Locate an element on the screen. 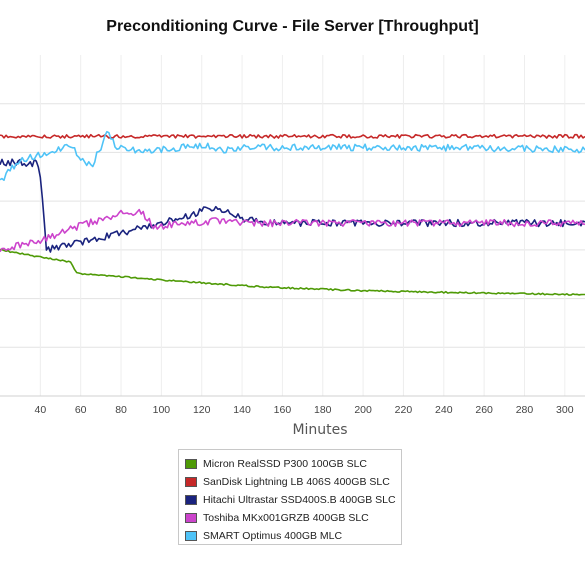 The height and width of the screenshot is (566, 585). x-tick-labels: 40 60 80 100 120 140 160 180 200 220 240 260 280 300 is located at coordinates (304, 410).